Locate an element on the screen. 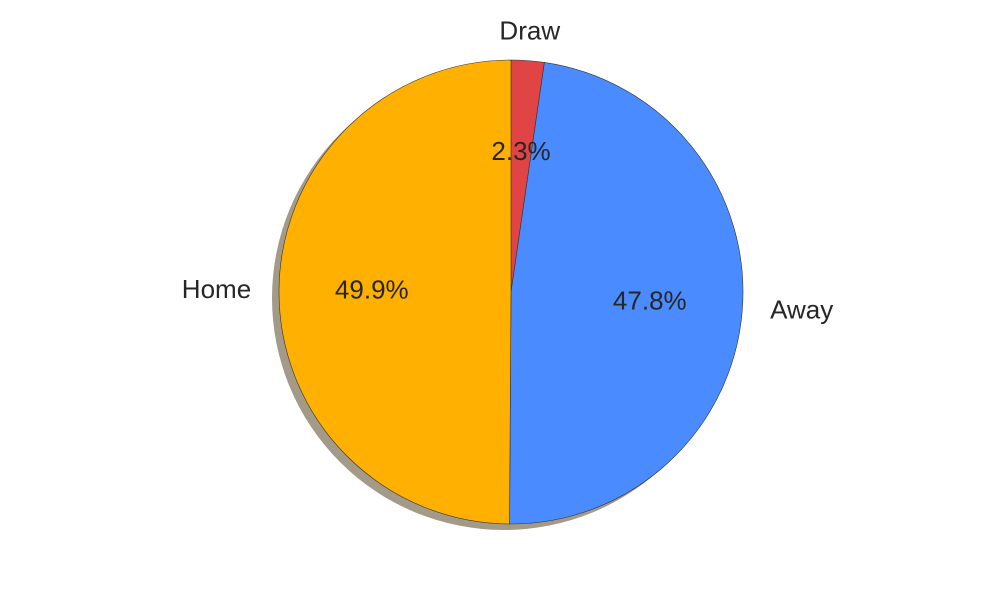 This screenshot has width=1000, height=600. slice-label-draw: Draw is located at coordinates (529, 31).